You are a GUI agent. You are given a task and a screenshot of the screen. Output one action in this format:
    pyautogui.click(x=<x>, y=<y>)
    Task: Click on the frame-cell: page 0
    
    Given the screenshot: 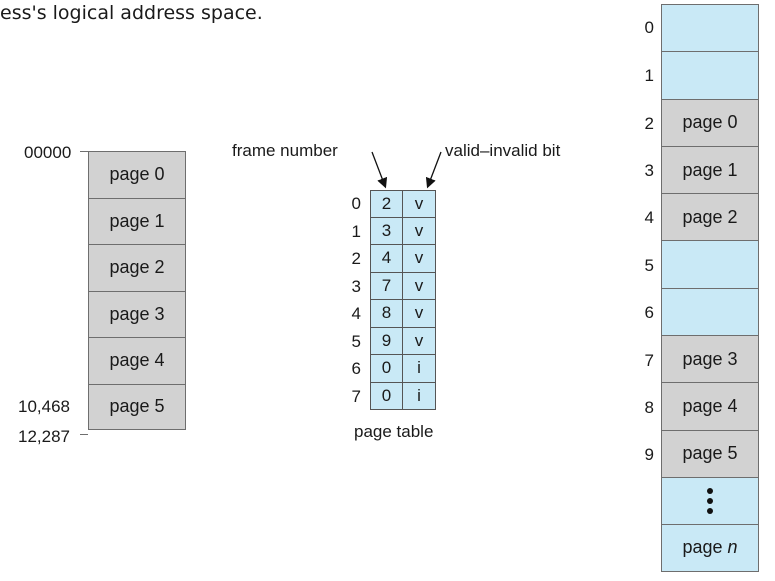 What is the action you would take?
    pyautogui.click(x=710, y=122)
    